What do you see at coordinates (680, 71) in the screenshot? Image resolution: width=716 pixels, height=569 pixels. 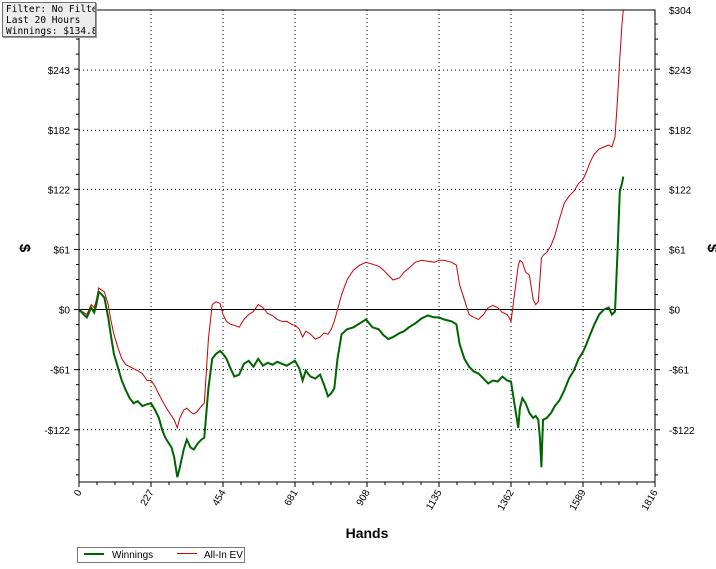 I see `y-tick-label-right: $243` at bounding box center [680, 71].